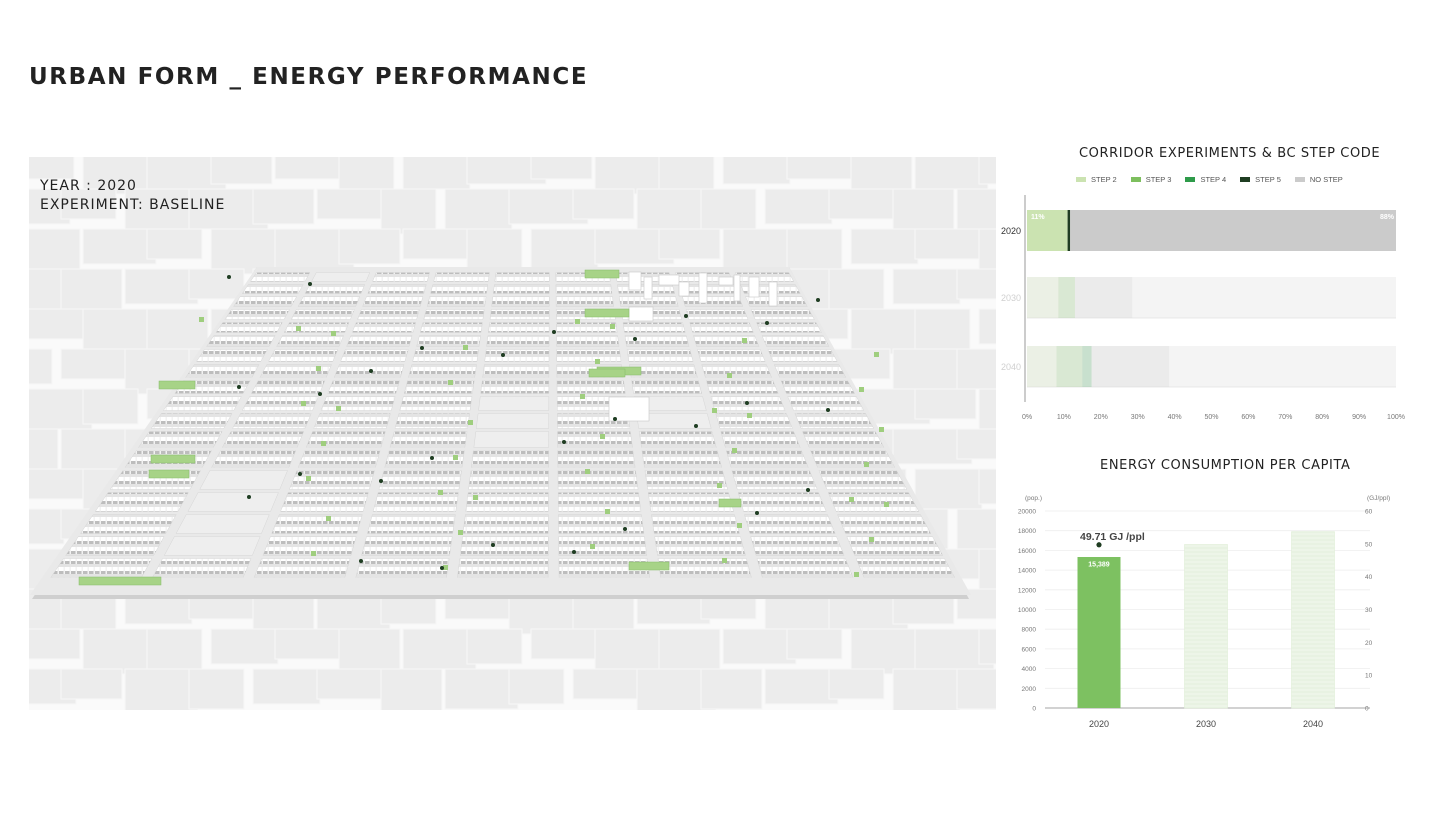  What do you see at coordinates (1205, 179) in the screenshot?
I see `legend-item: STEP 4` at bounding box center [1205, 179].